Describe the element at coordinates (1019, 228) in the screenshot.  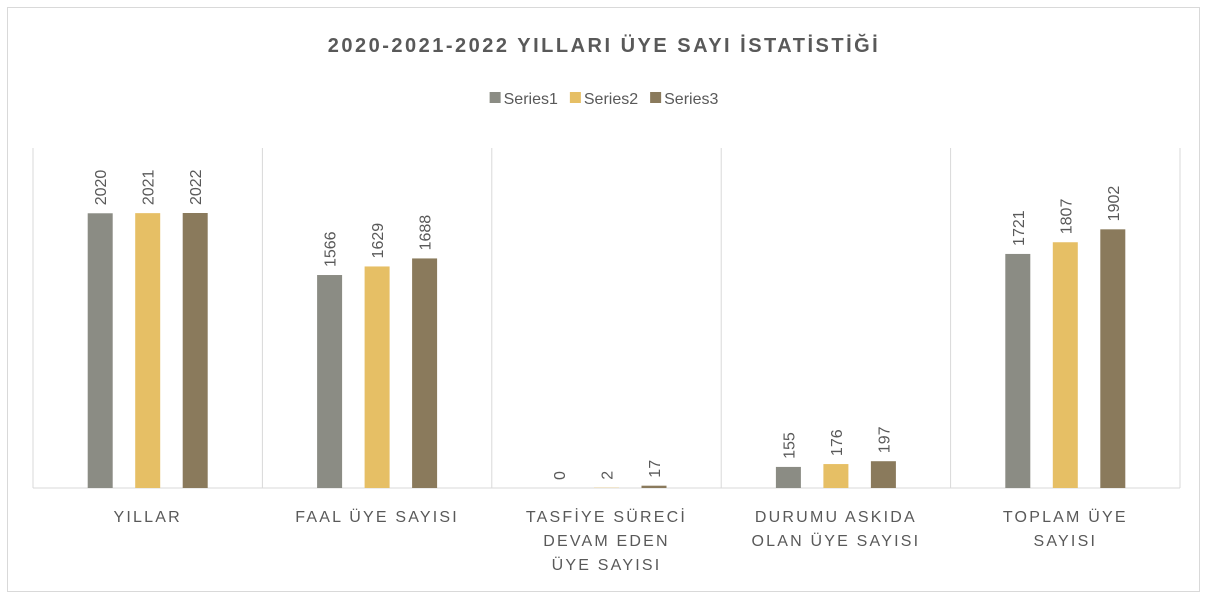
I see `data-label: 1721` at that location.